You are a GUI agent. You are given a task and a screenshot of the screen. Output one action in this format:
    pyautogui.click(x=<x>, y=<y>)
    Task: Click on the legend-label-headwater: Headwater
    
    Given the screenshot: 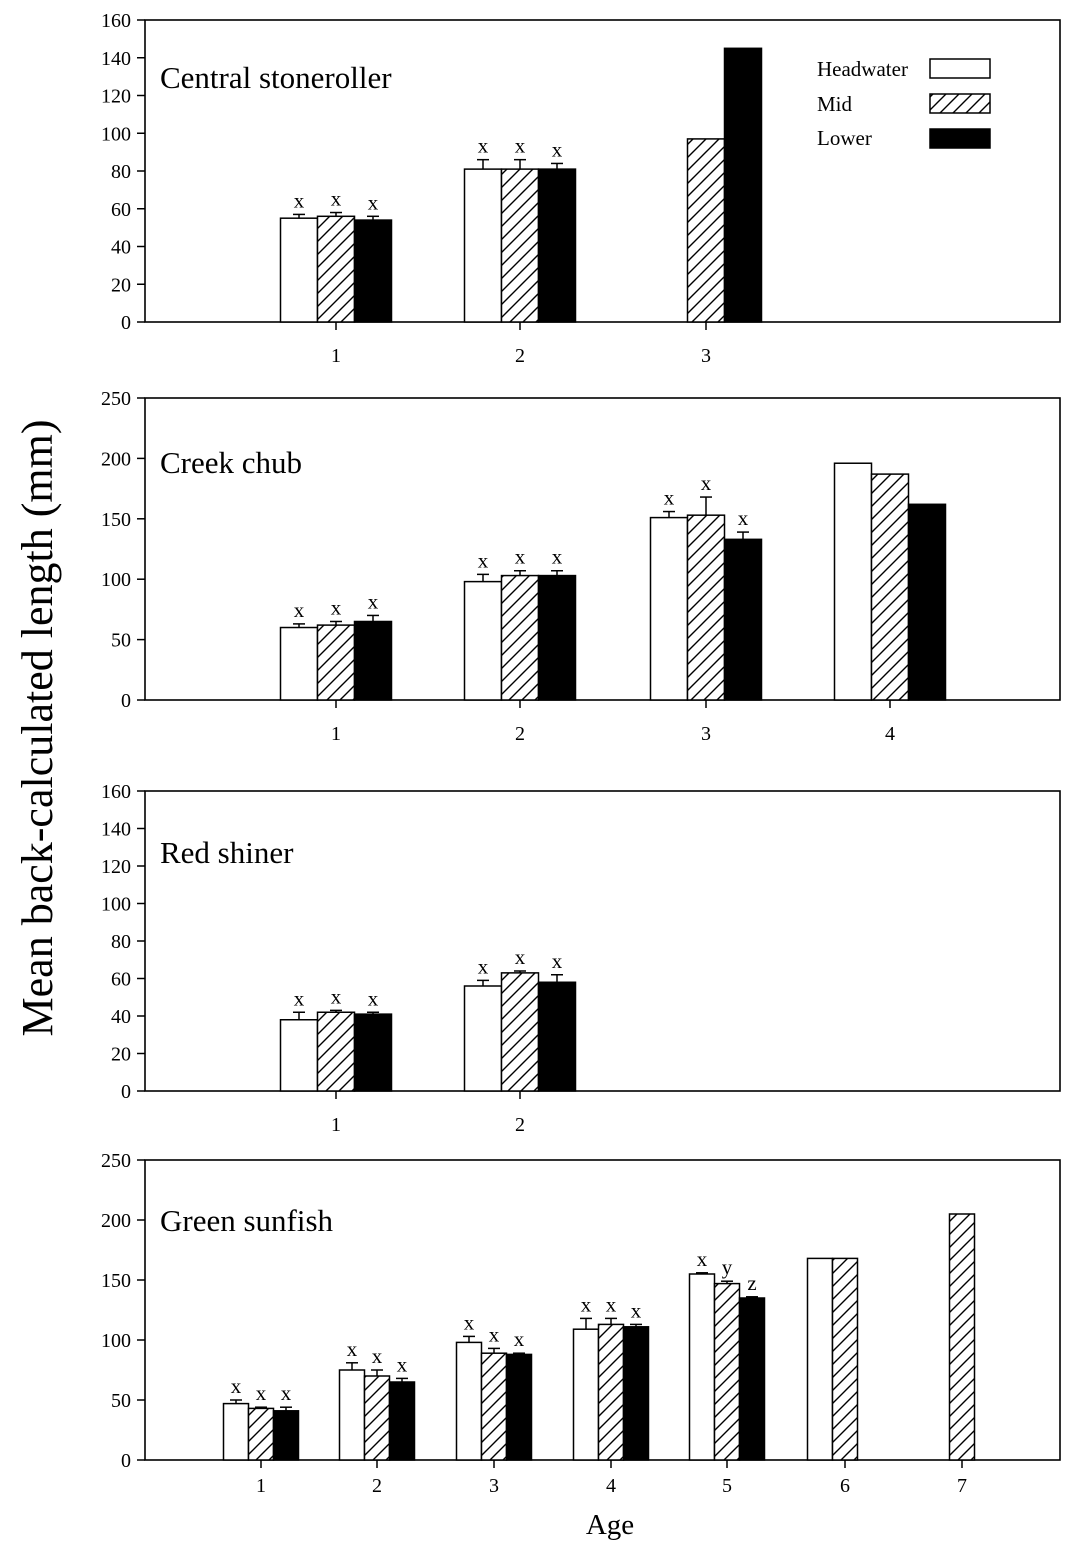 What is the action you would take?
    pyautogui.click(x=862, y=69)
    